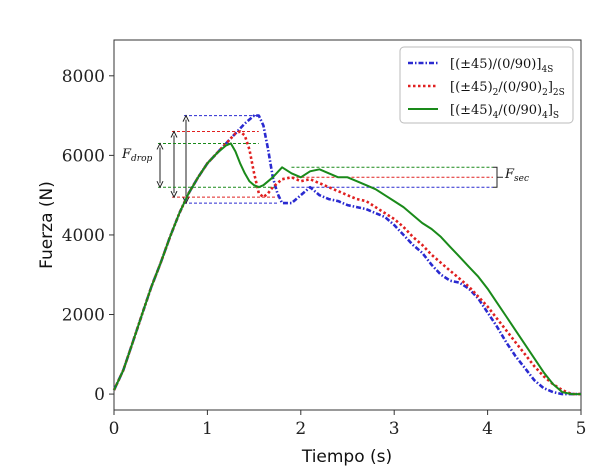 This screenshot has height=474, width=600. Describe the element at coordinates (329, 159) in the screenshot. I see `annotations` at that location.